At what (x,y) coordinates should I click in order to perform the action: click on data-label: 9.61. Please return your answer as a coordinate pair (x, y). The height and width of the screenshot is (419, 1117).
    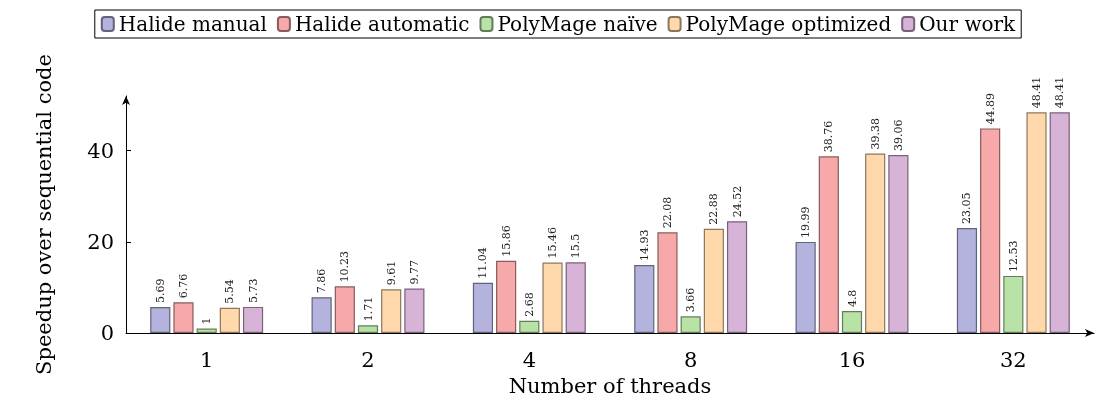
    Looking at the image, I should click on (391, 273).